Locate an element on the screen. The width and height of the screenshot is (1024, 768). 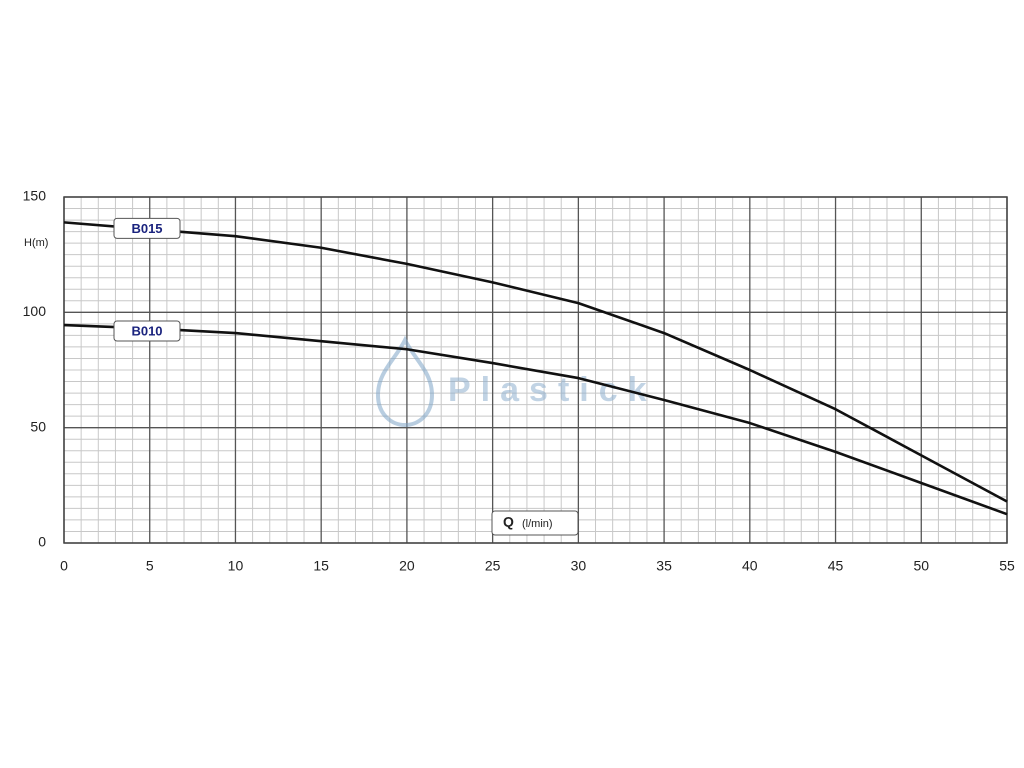
x-tick-label: 10 is located at coordinates (236, 566).